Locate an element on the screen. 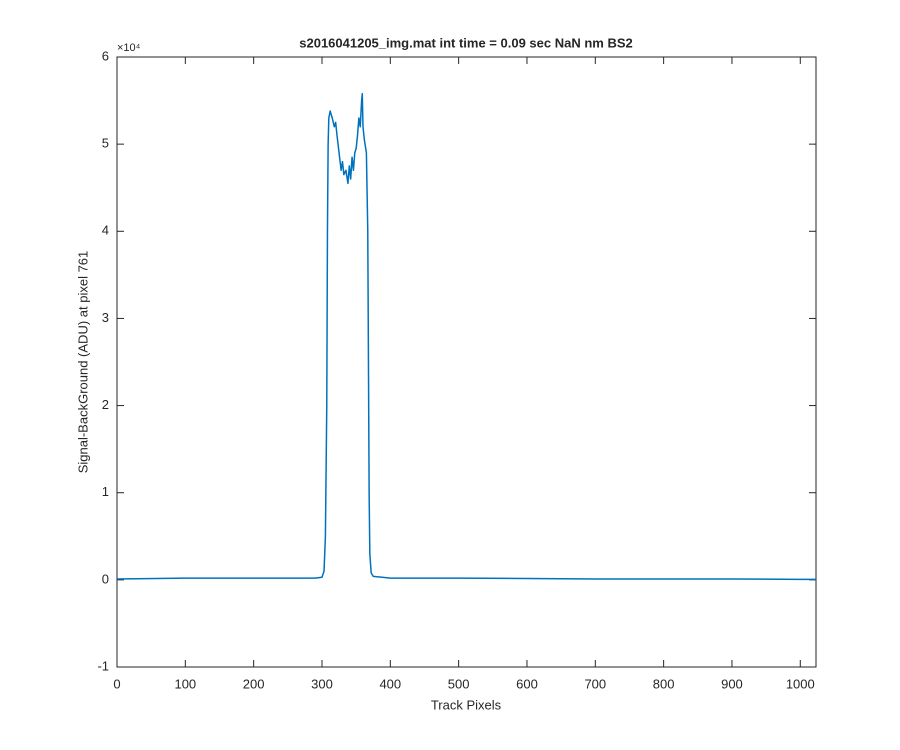  x-tick-label: 500 is located at coordinates (459, 683).